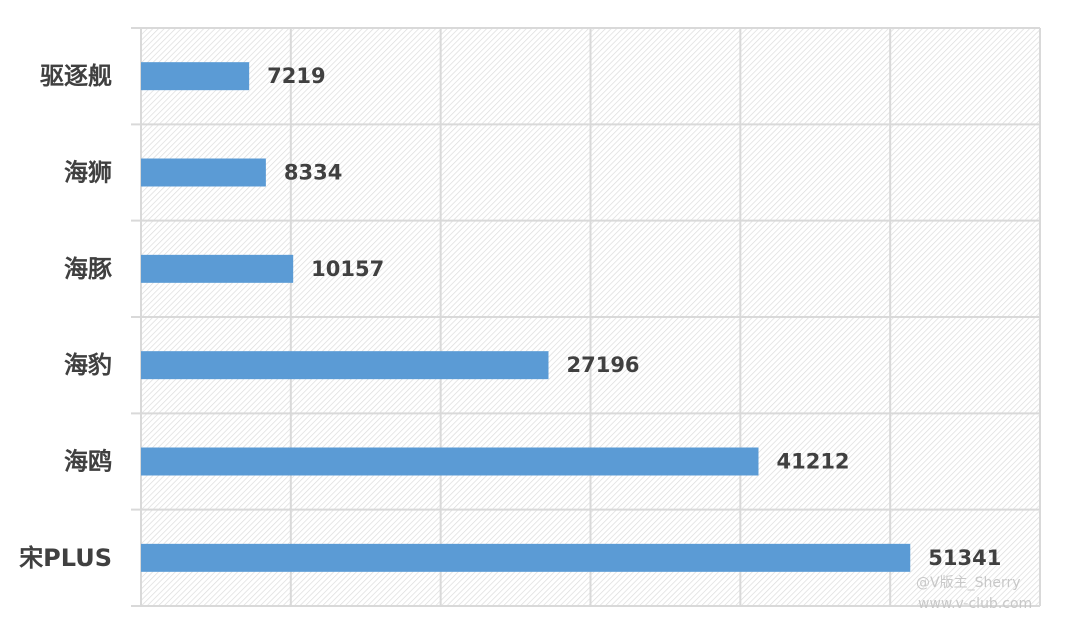 Image resolution: width=1069 pixels, height=625 pixels. What do you see at coordinates (88, 462) in the screenshot?
I see `category-label: 海鸥` at bounding box center [88, 462].